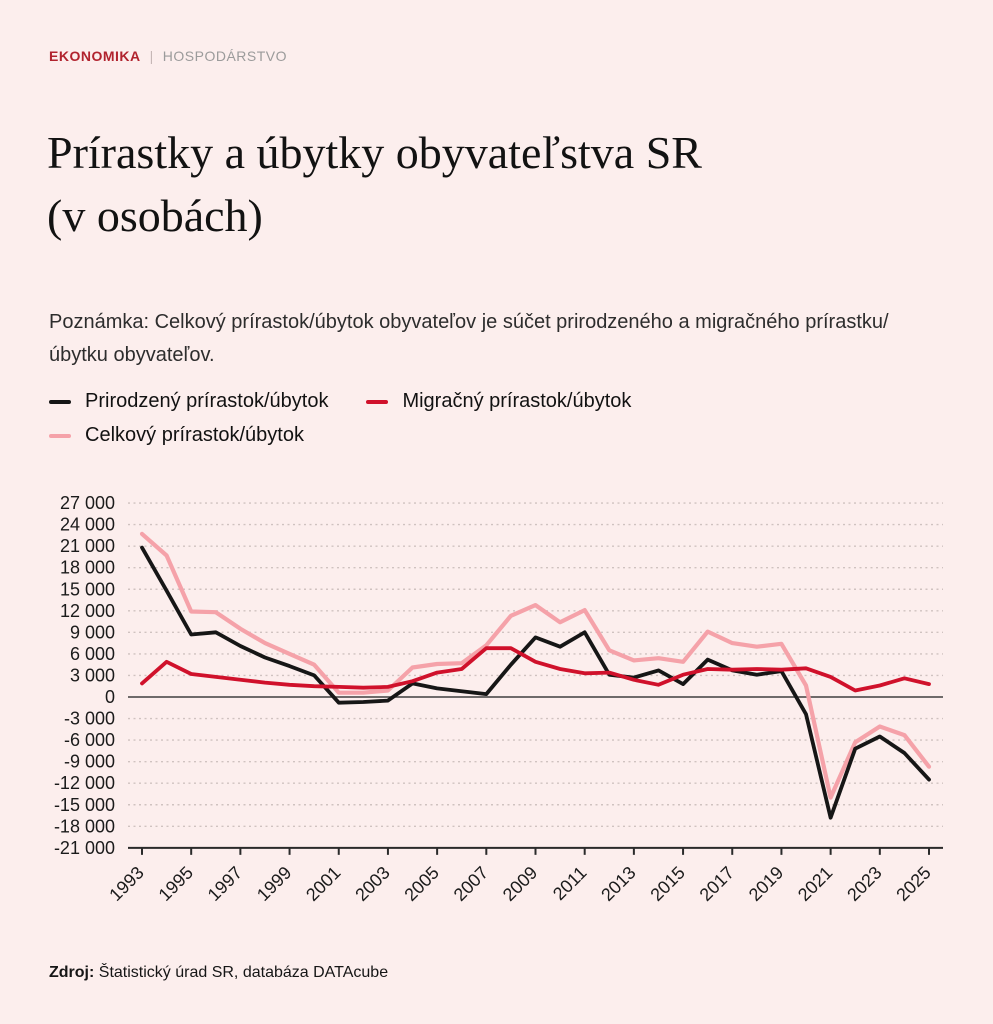 Image resolution: width=993 pixels, height=1024 pixels. What do you see at coordinates (84, 783) in the screenshot?
I see `svg-text: -12 000` at bounding box center [84, 783].